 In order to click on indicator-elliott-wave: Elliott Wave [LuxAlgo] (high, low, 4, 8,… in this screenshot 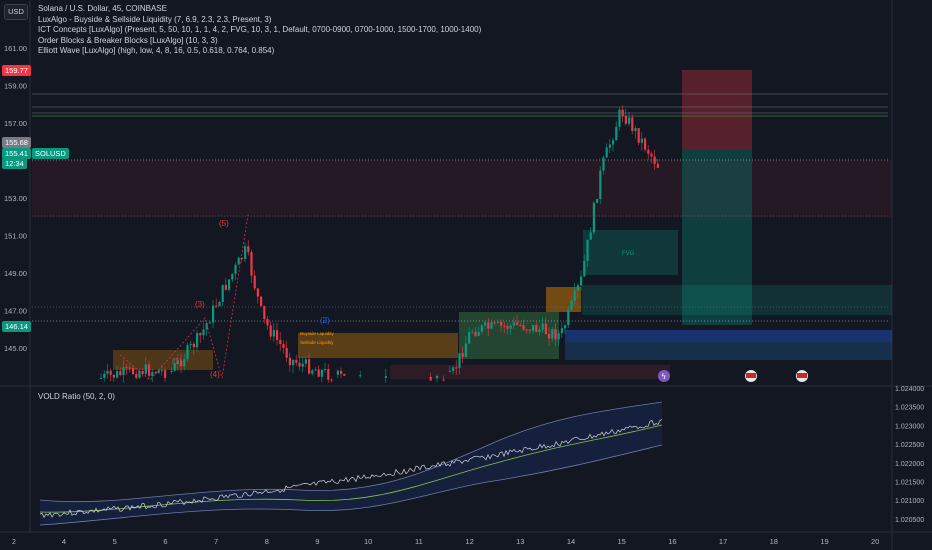, I will do `click(156, 50)`.